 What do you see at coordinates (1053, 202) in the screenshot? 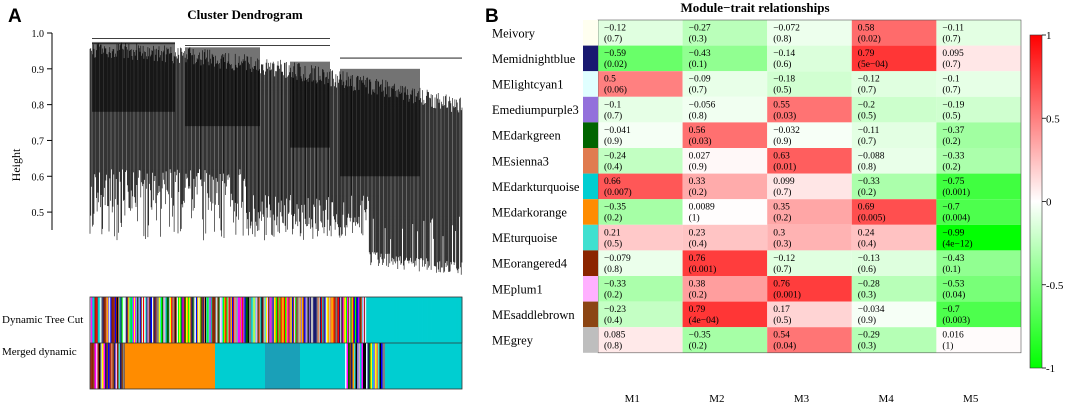
I see `colorbar-ticks: 1 0.5 0 -0.5 -1` at bounding box center [1053, 202].